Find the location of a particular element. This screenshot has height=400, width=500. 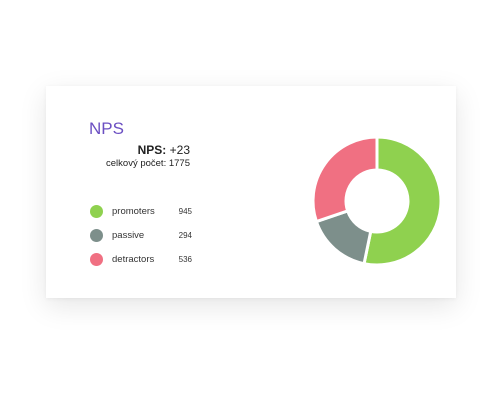

legend-value-detractors: 536 is located at coordinates (185, 259).